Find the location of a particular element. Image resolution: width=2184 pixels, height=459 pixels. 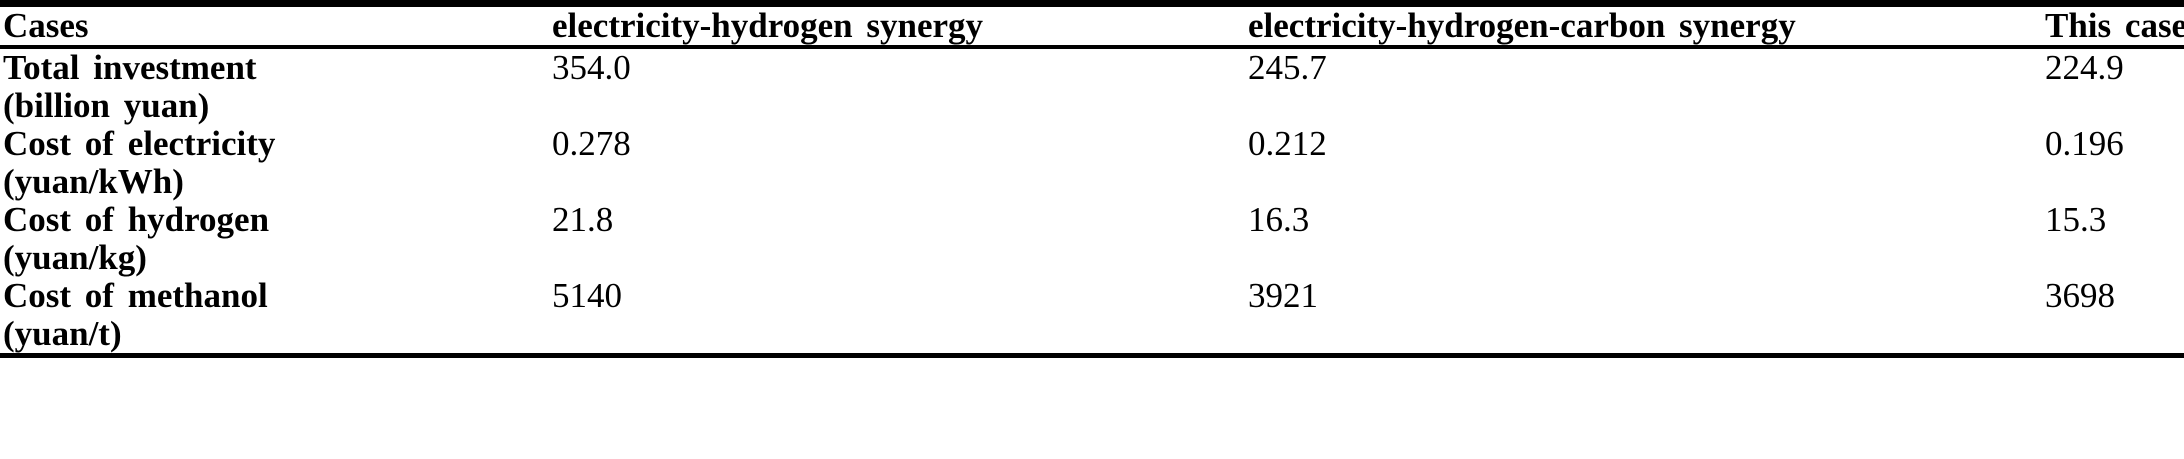

cell-cost-of-methanol-ehc-synergy: 3921 is located at coordinates (1283, 295).